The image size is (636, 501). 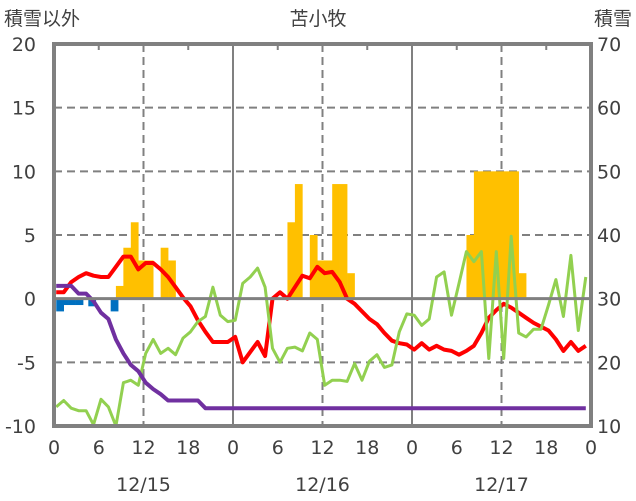 What do you see at coordinates (30, 236) in the screenshot?
I see `left-tick-label: 5` at bounding box center [30, 236].